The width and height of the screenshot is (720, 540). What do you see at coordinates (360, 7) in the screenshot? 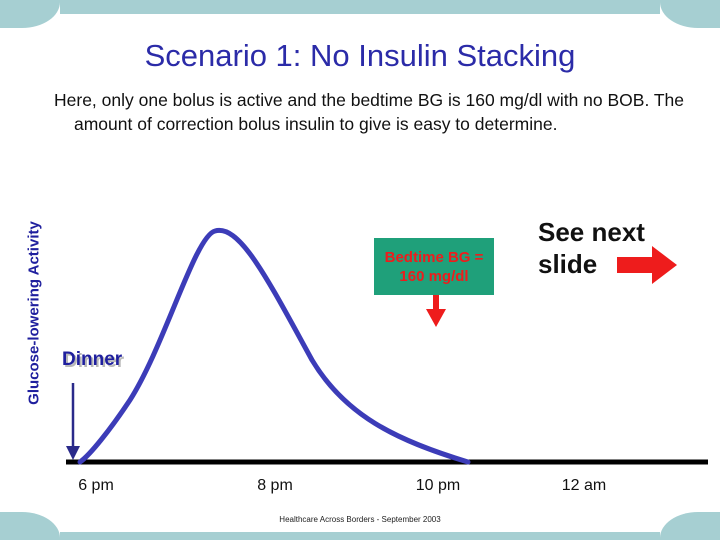
I see `frame-top-bar` at bounding box center [360, 7].